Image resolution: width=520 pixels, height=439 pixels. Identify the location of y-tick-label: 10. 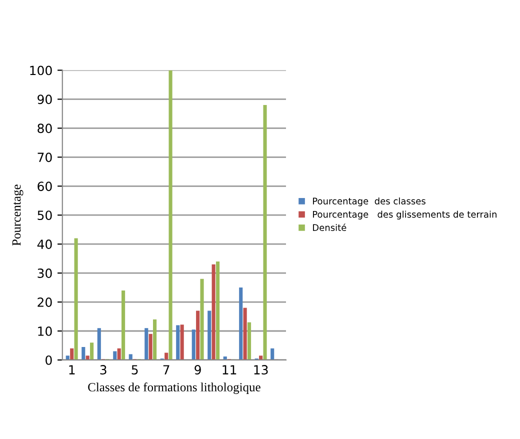
(45, 331).